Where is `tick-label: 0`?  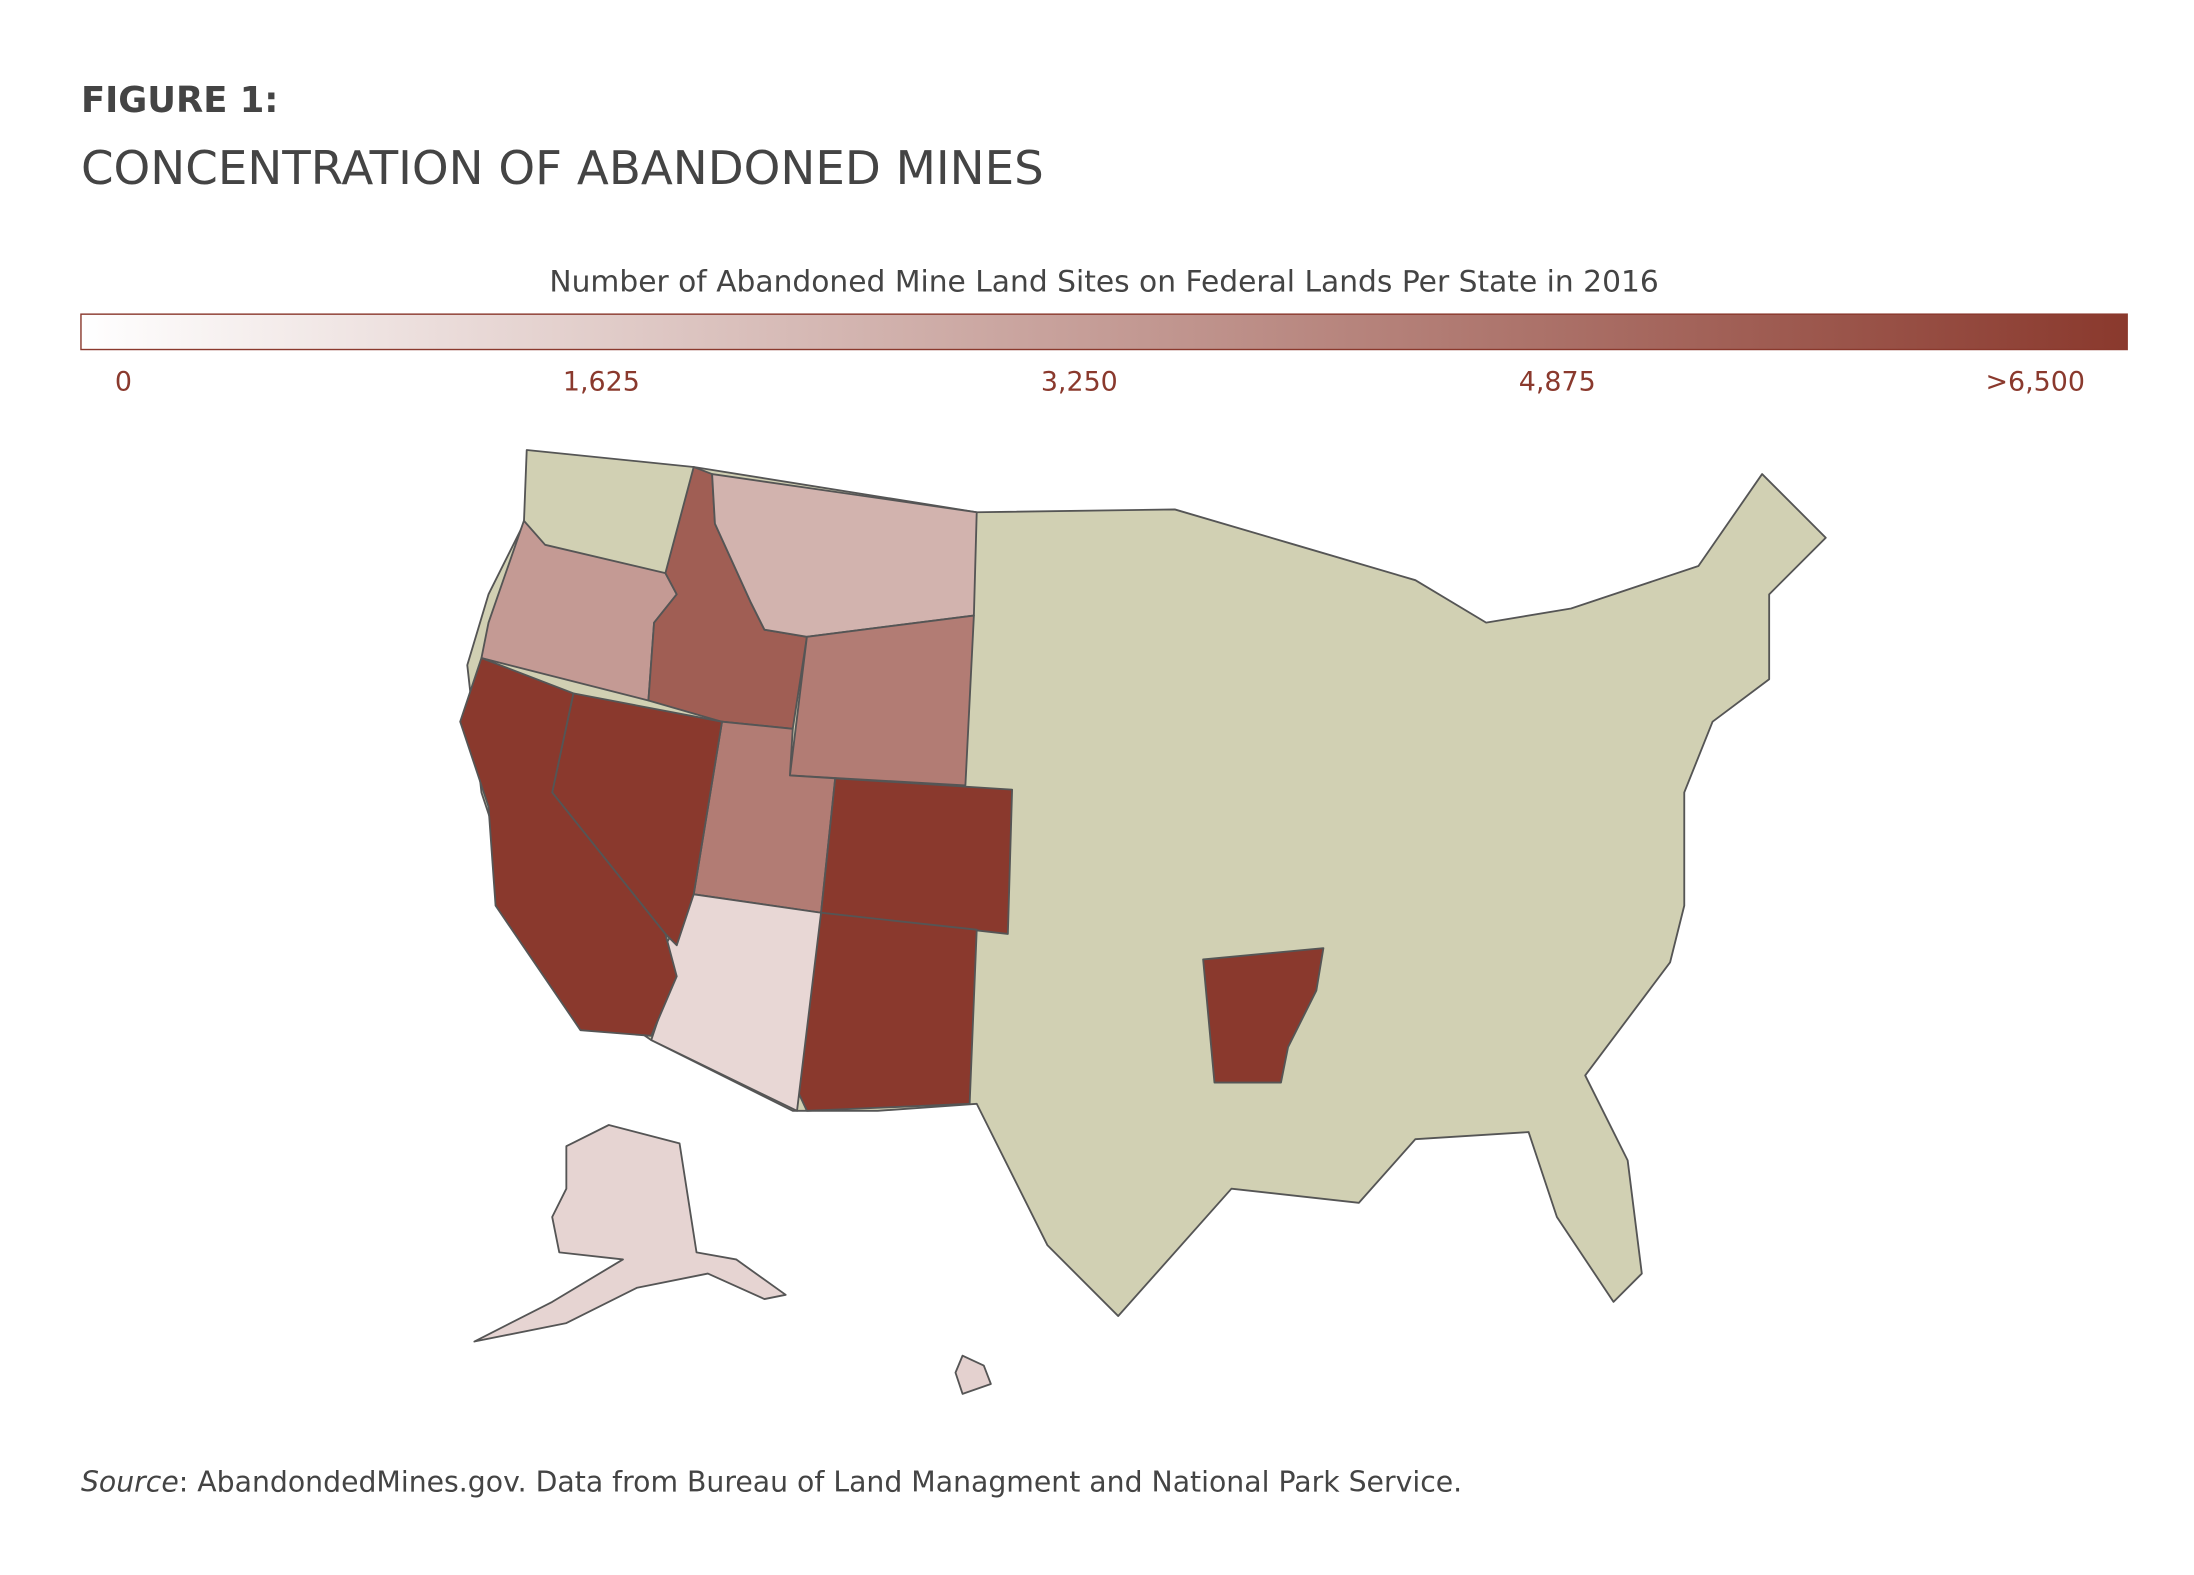
tick-label: 0 is located at coordinates (123, 382).